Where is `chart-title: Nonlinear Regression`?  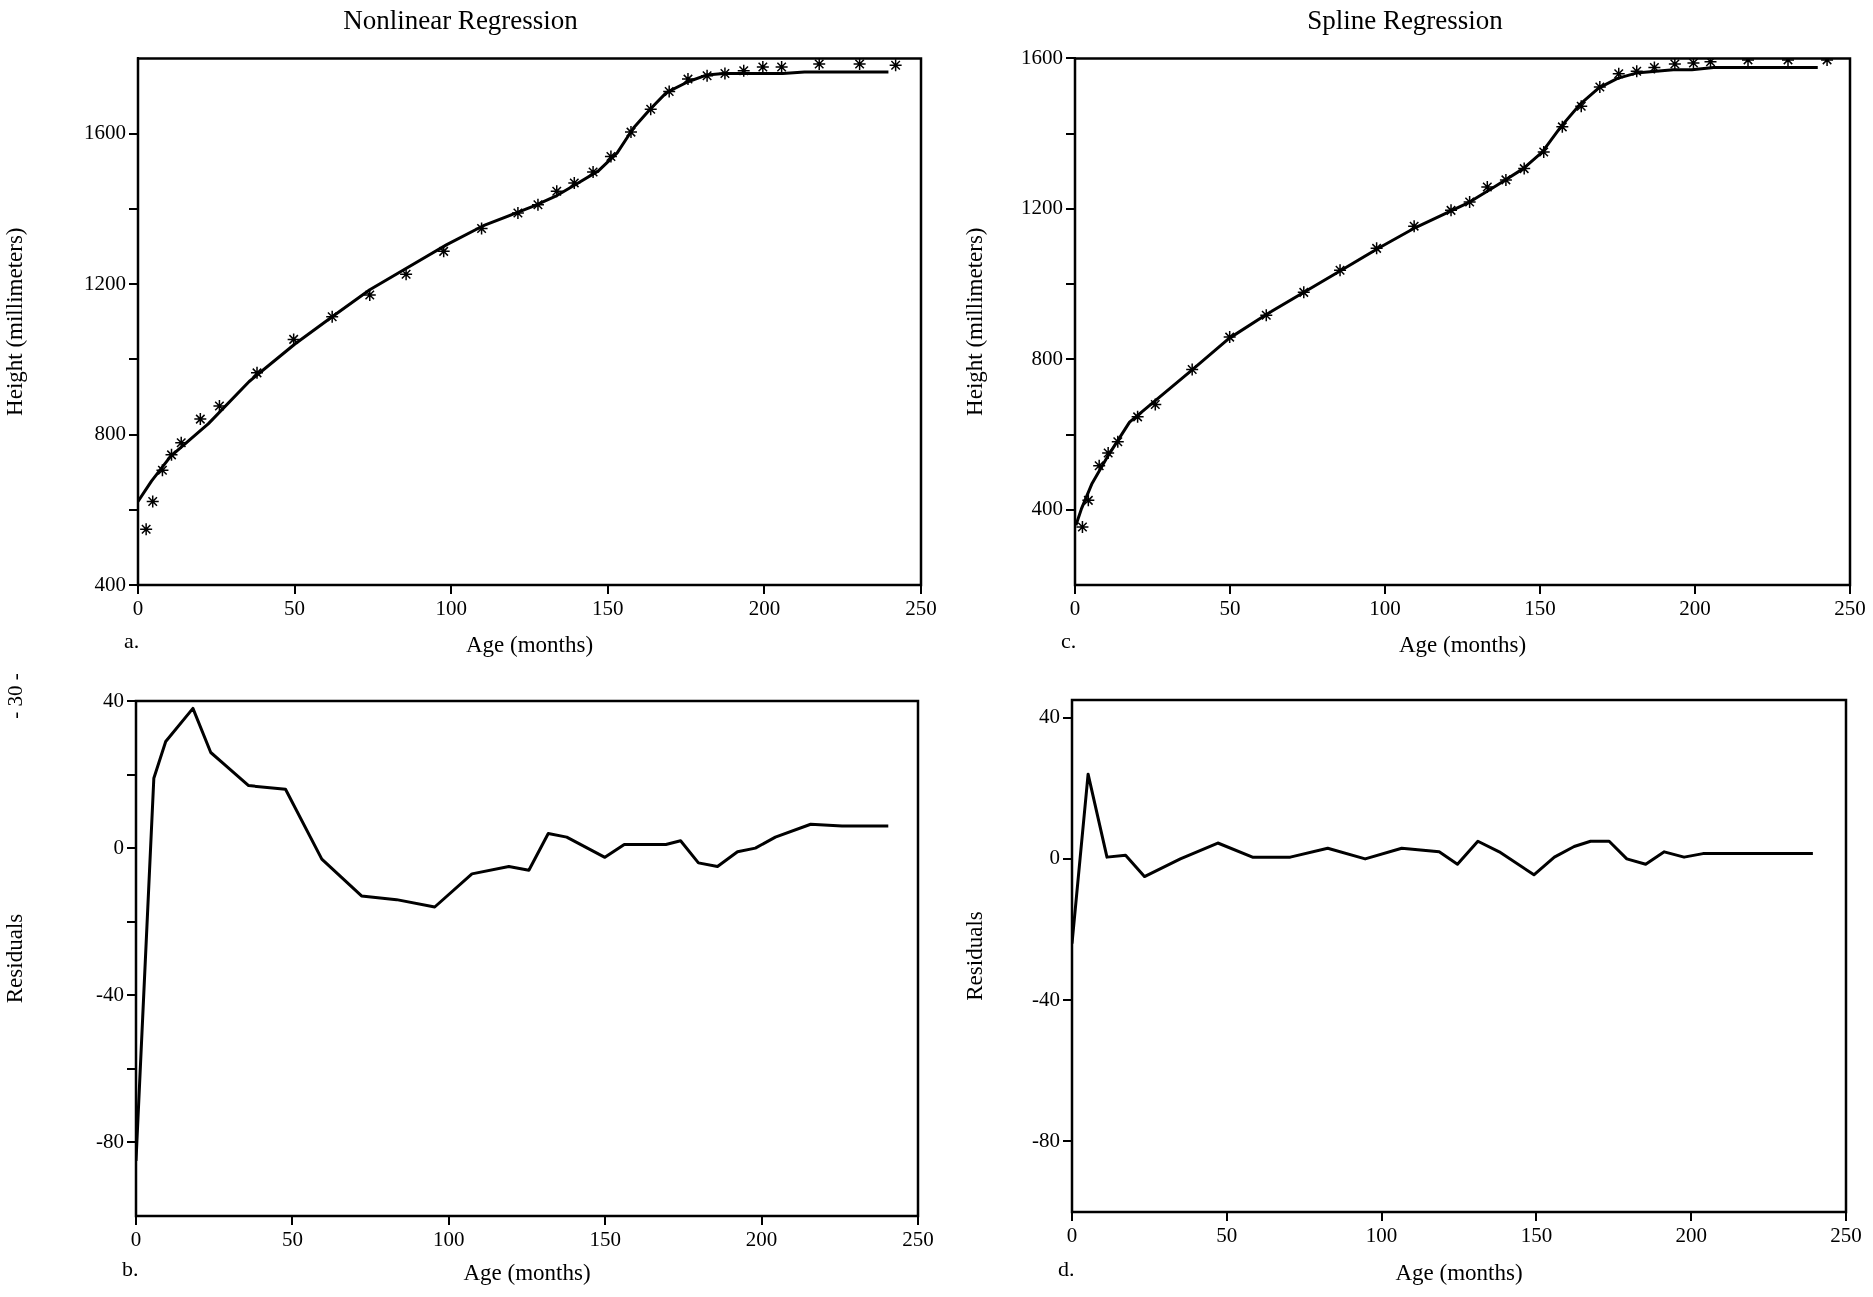 chart-title: Nonlinear Regression is located at coordinates (461, 20).